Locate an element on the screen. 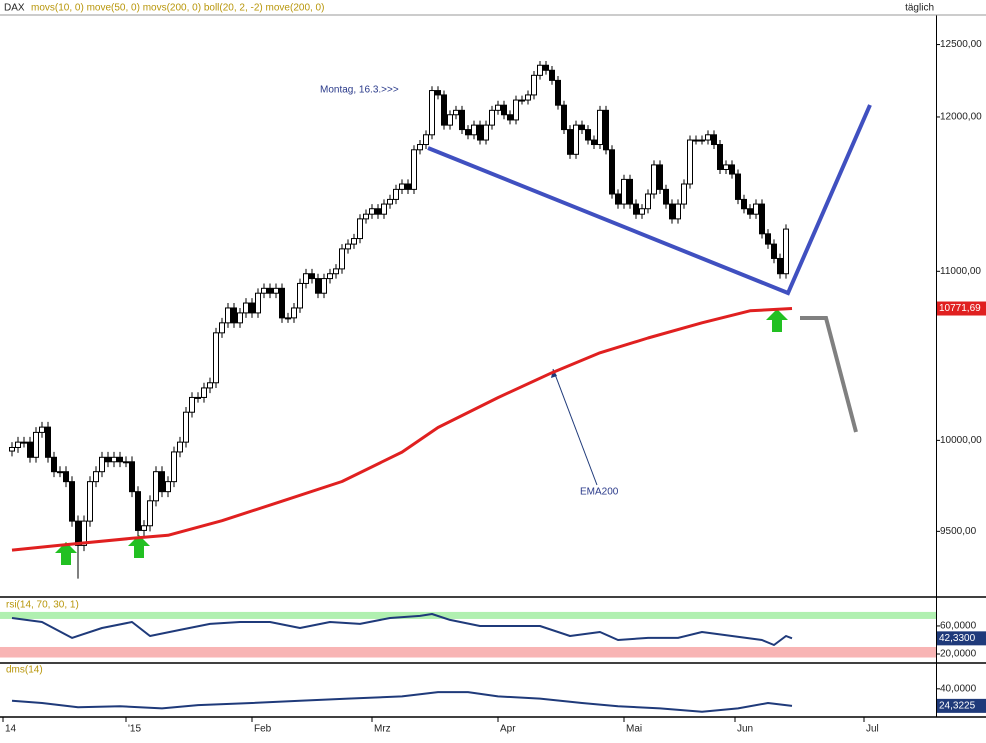 This screenshot has height=743, width=986. x-tick-label: Jul is located at coordinates (872, 729).